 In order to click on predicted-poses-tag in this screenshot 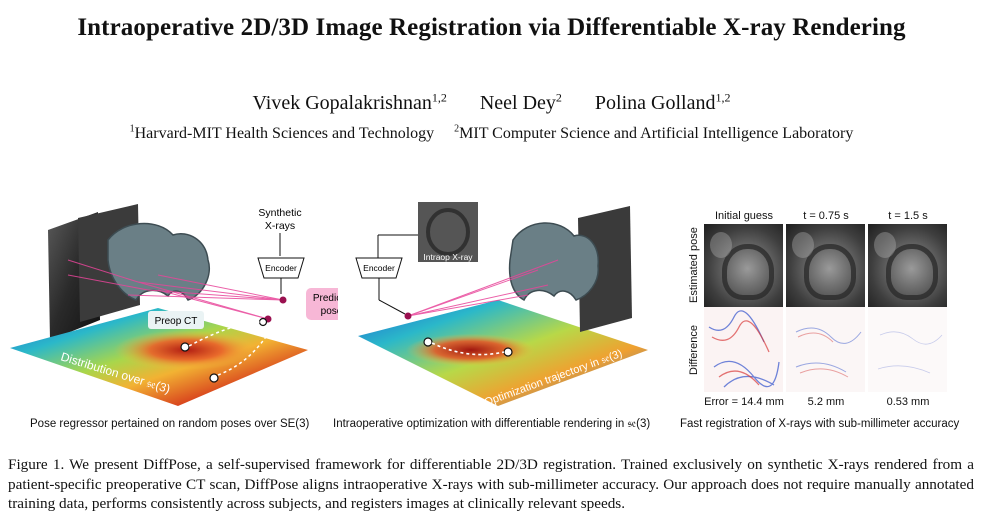, I will do `click(322, 304)`.